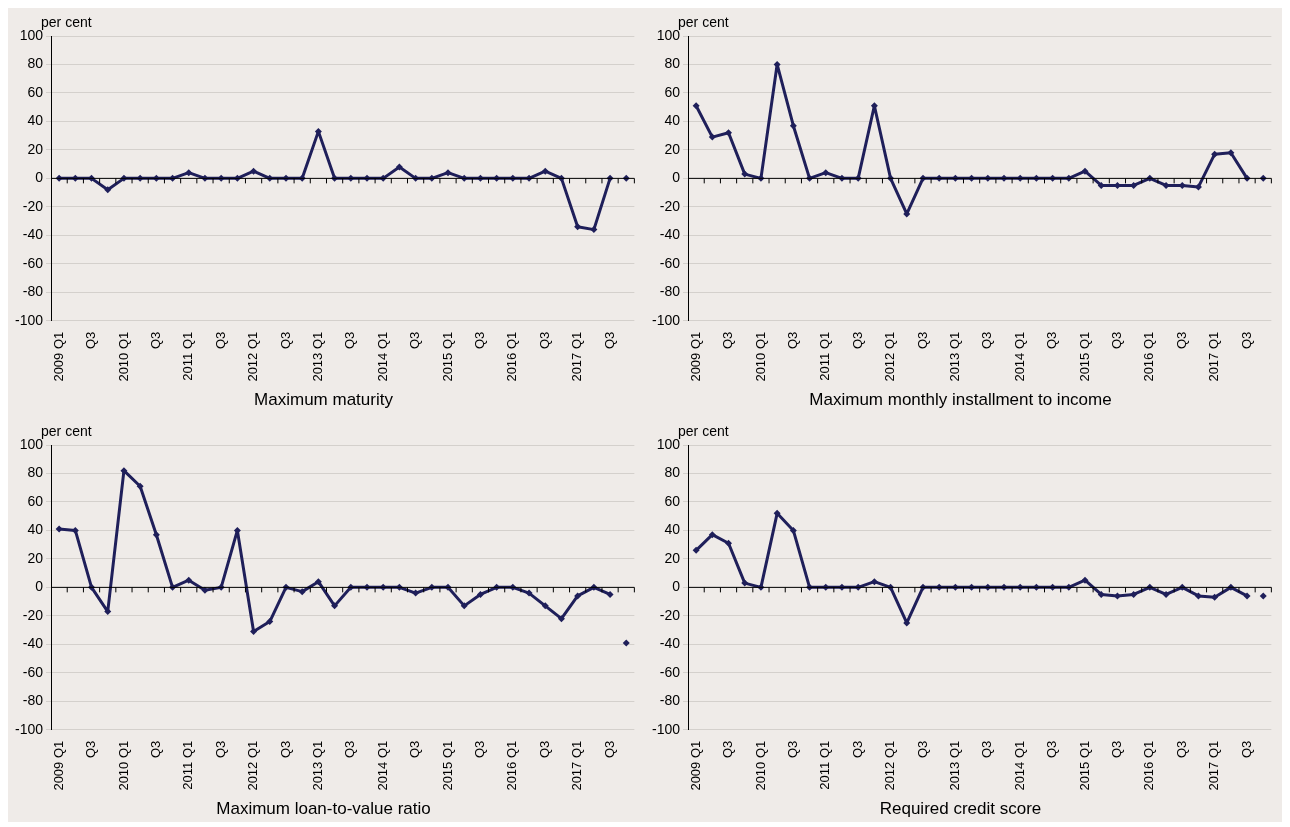  What do you see at coordinates (323, 809) in the screenshot?
I see `text: Maximum loan-to-value ratio` at bounding box center [323, 809].